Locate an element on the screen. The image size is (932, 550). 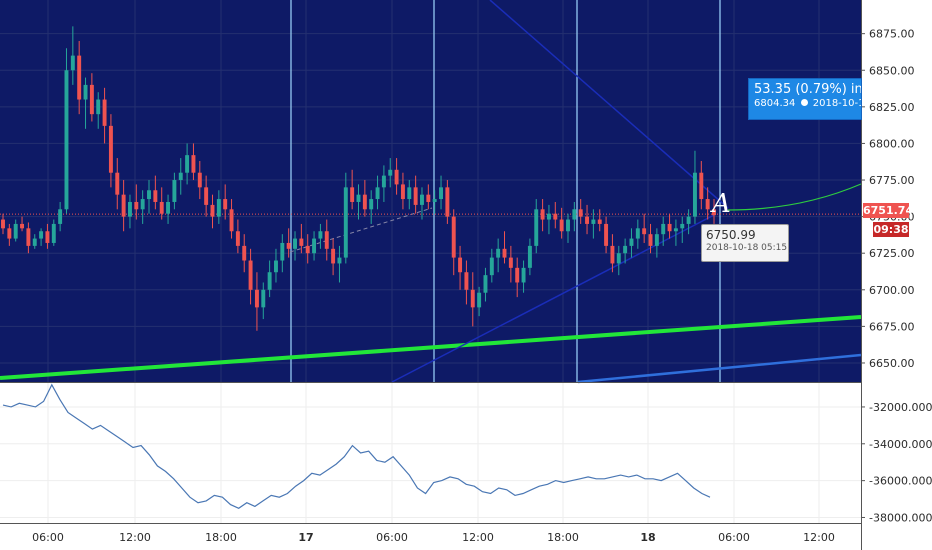
blue-curve is located at coordinates (719, 368).